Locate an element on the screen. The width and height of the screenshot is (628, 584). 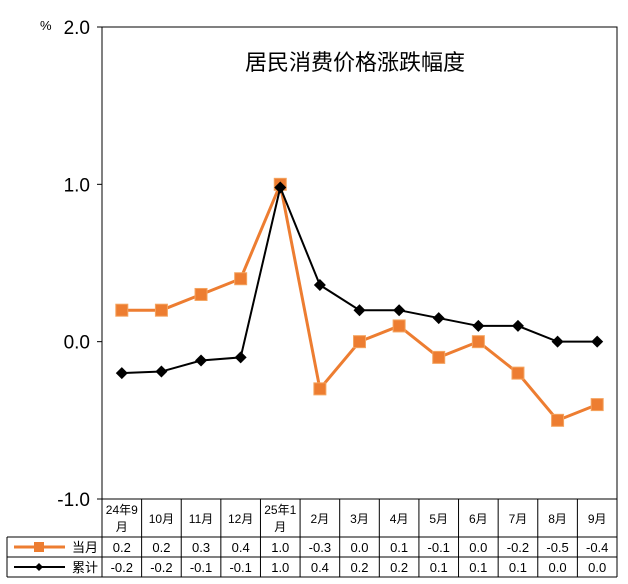
x-category-label: 4月 is located at coordinates (399, 519).